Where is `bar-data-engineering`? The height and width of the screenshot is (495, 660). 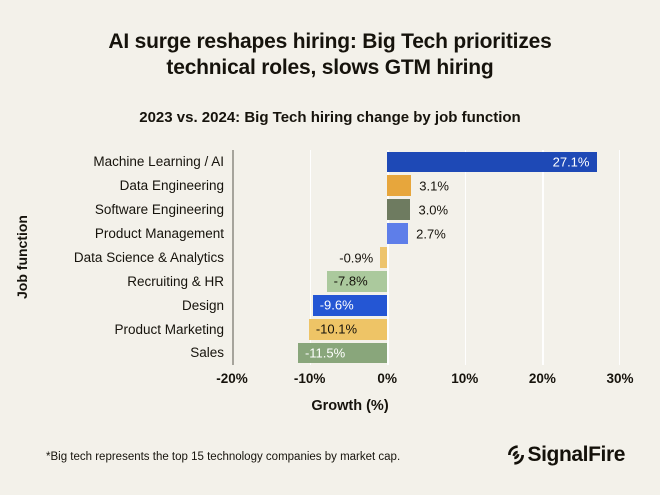
bar-data-engineering is located at coordinates (399, 186).